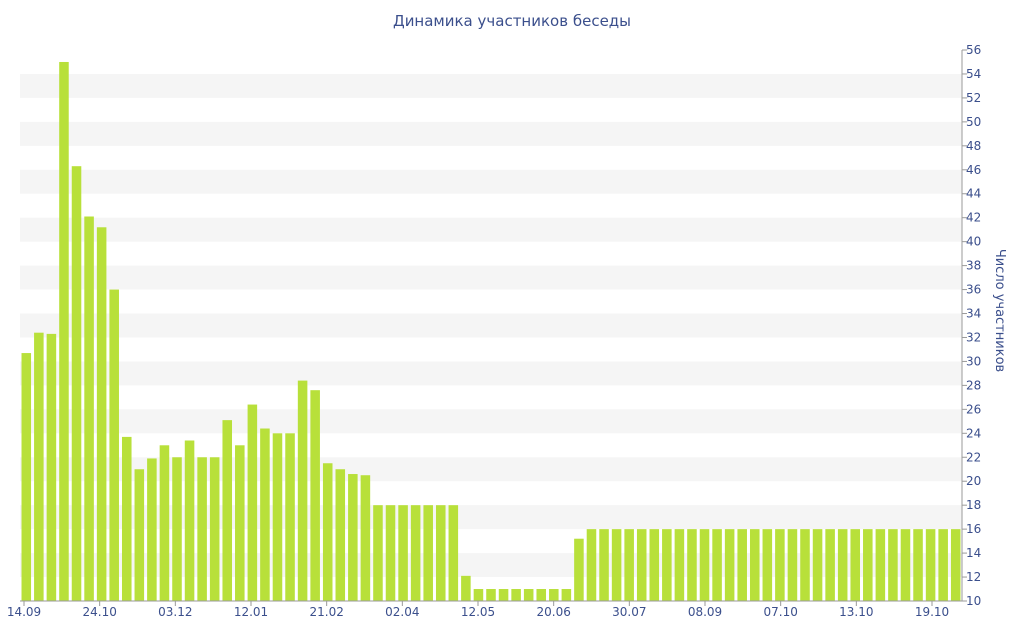 The width and height of the screenshot is (1024, 640). What do you see at coordinates (973, 505) in the screenshot?
I see `y-tick-label: 18` at bounding box center [973, 505].